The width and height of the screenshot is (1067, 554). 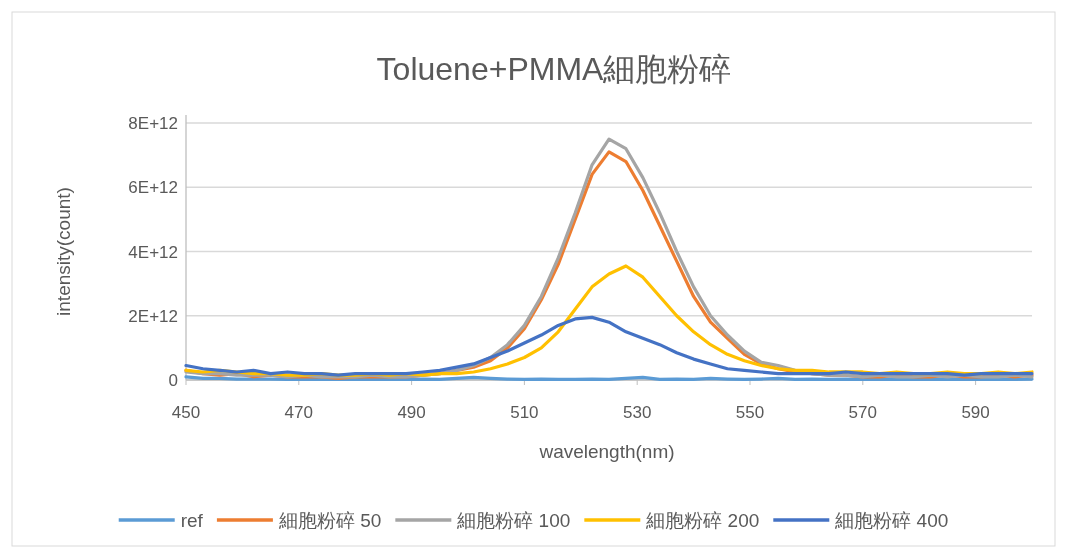 What do you see at coordinates (702, 520) in the screenshot?
I see `legend-label: 細胞粉碎 200` at bounding box center [702, 520].